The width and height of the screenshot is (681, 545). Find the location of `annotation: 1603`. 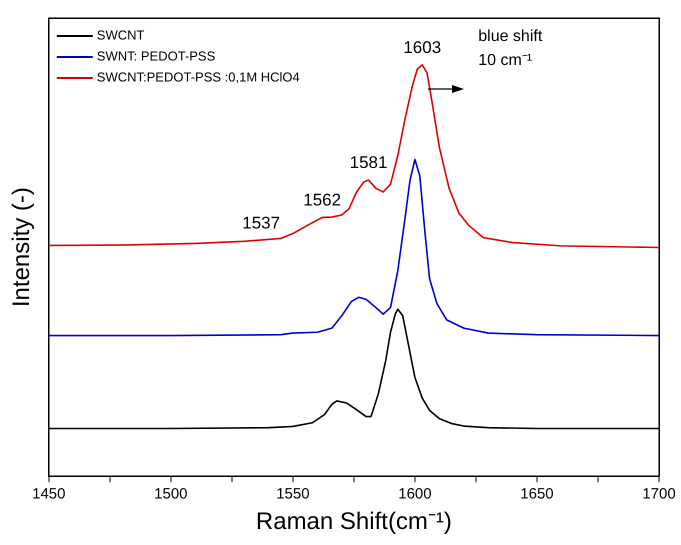

annotation: 1603 is located at coordinates (422, 48).